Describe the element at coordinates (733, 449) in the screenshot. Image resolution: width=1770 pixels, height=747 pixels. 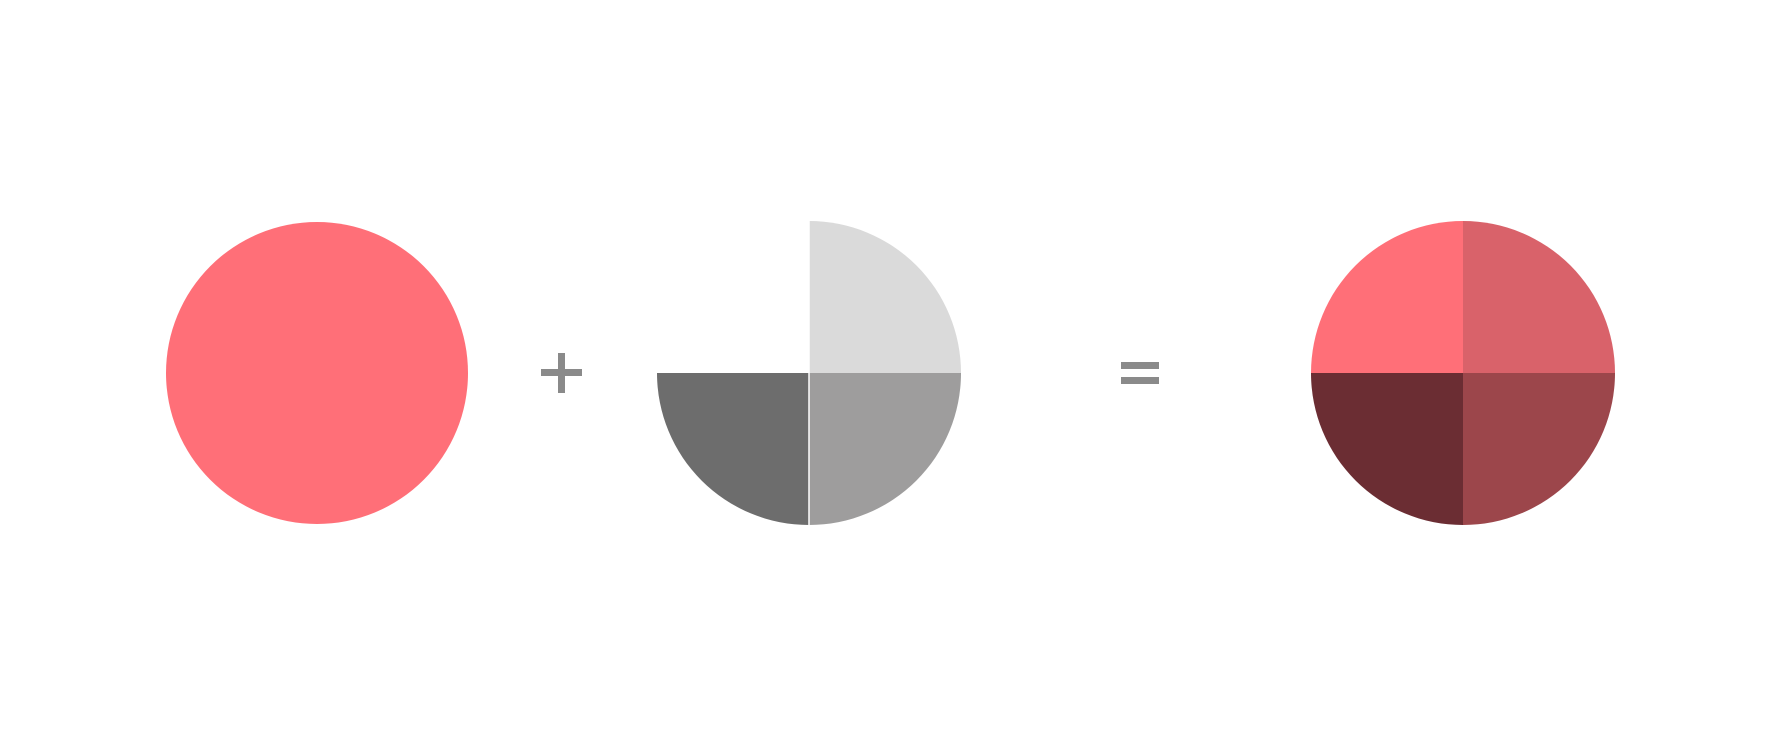
I see `overlay-quadrant-bottom-left` at that location.